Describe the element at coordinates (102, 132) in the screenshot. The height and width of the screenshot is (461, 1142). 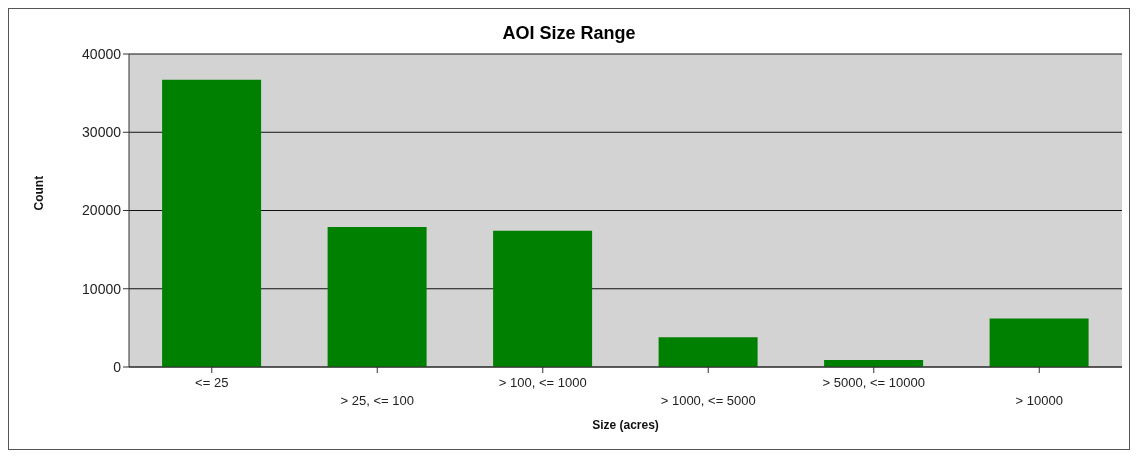
I see `y-tick-label: 30000` at that location.